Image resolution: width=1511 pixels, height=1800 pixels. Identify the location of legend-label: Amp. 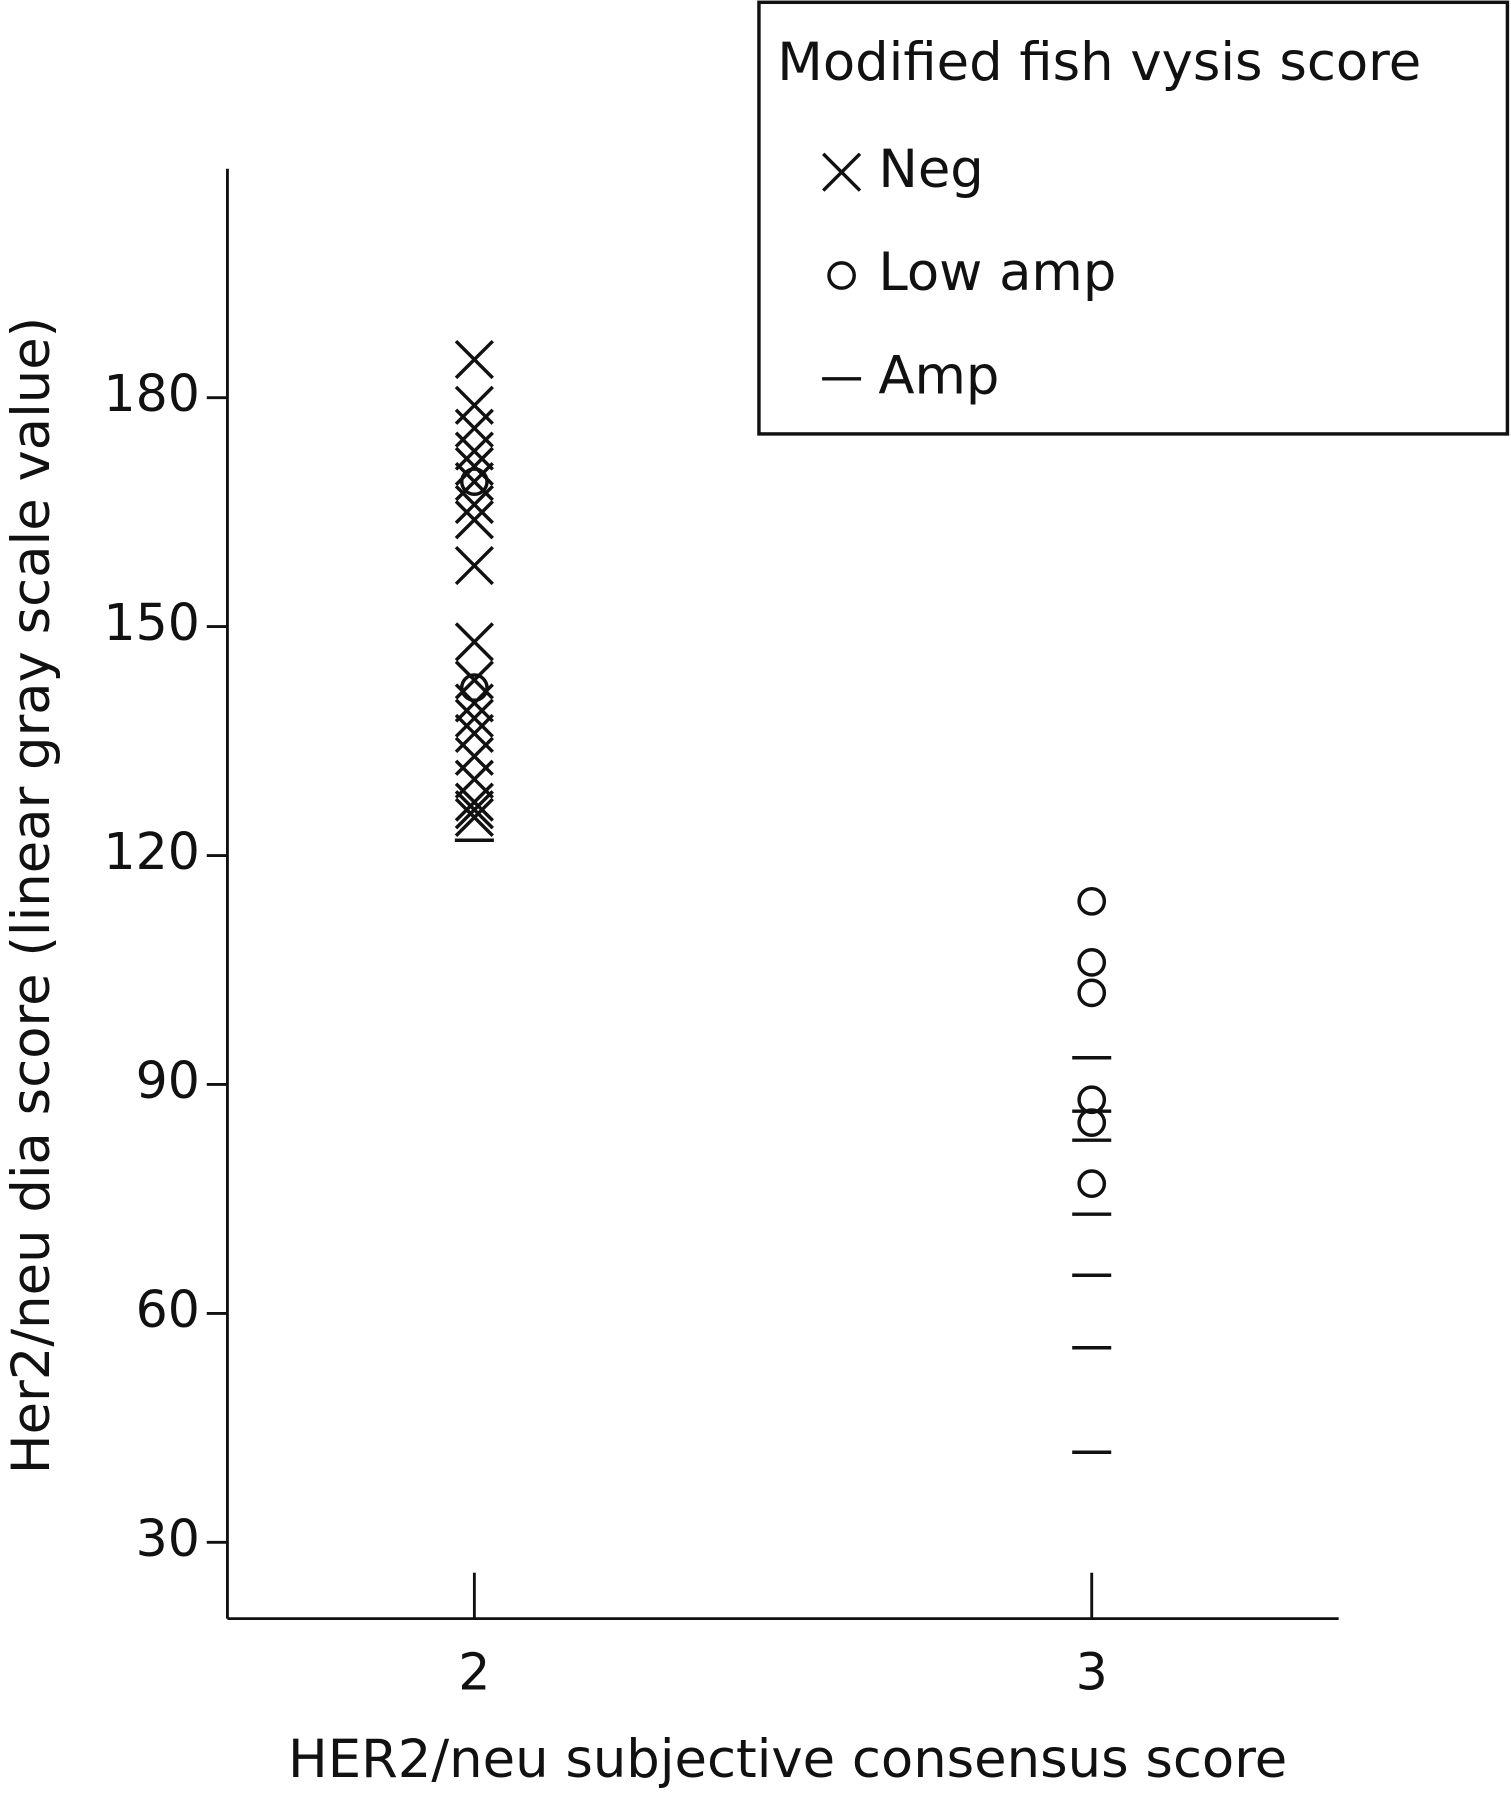
(938, 375).